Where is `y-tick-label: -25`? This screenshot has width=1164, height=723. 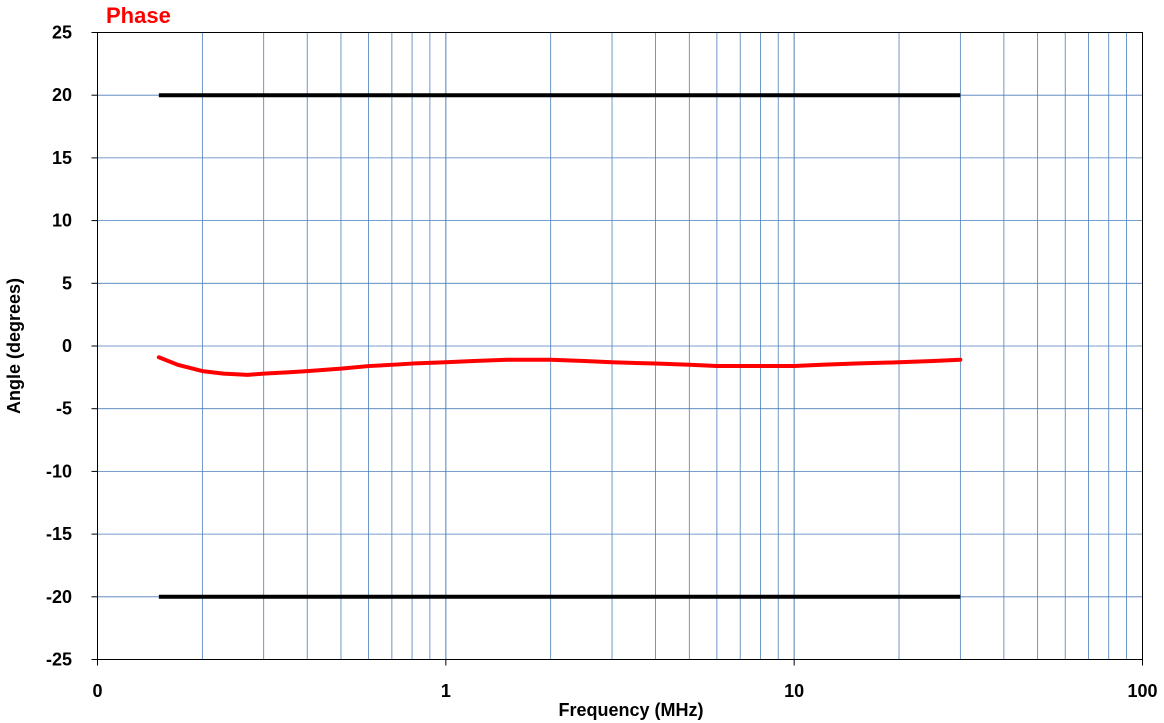
y-tick-label: -25 is located at coordinates (59, 660).